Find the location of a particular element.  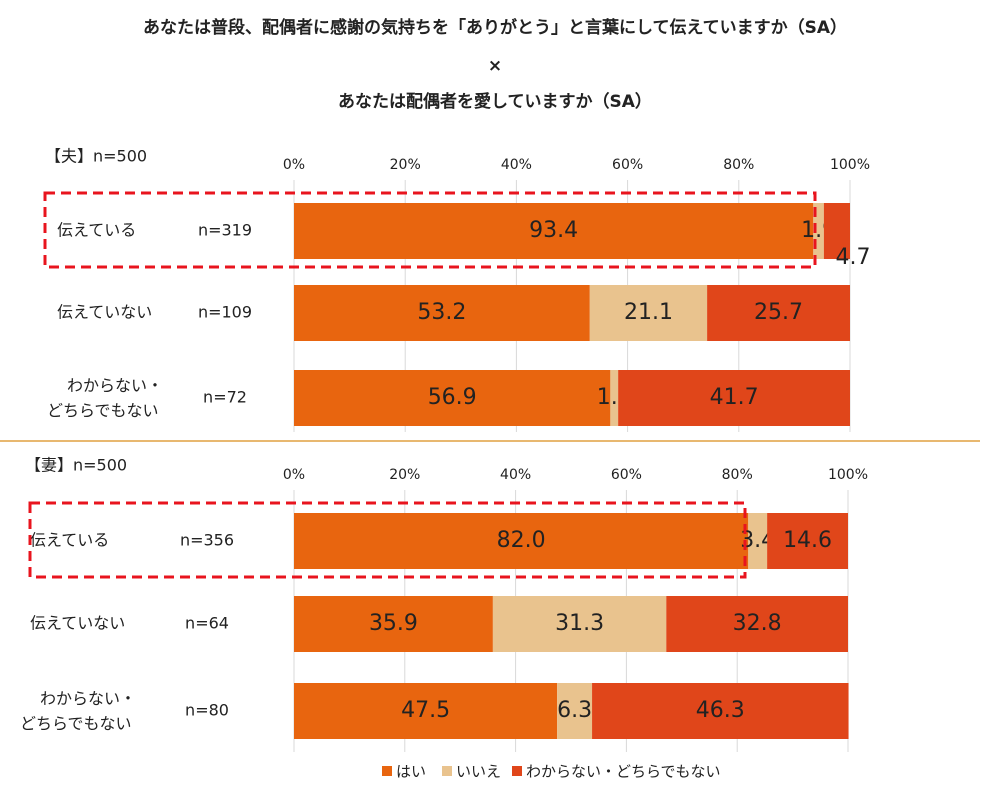

title-line: × is located at coordinates (495, 66).